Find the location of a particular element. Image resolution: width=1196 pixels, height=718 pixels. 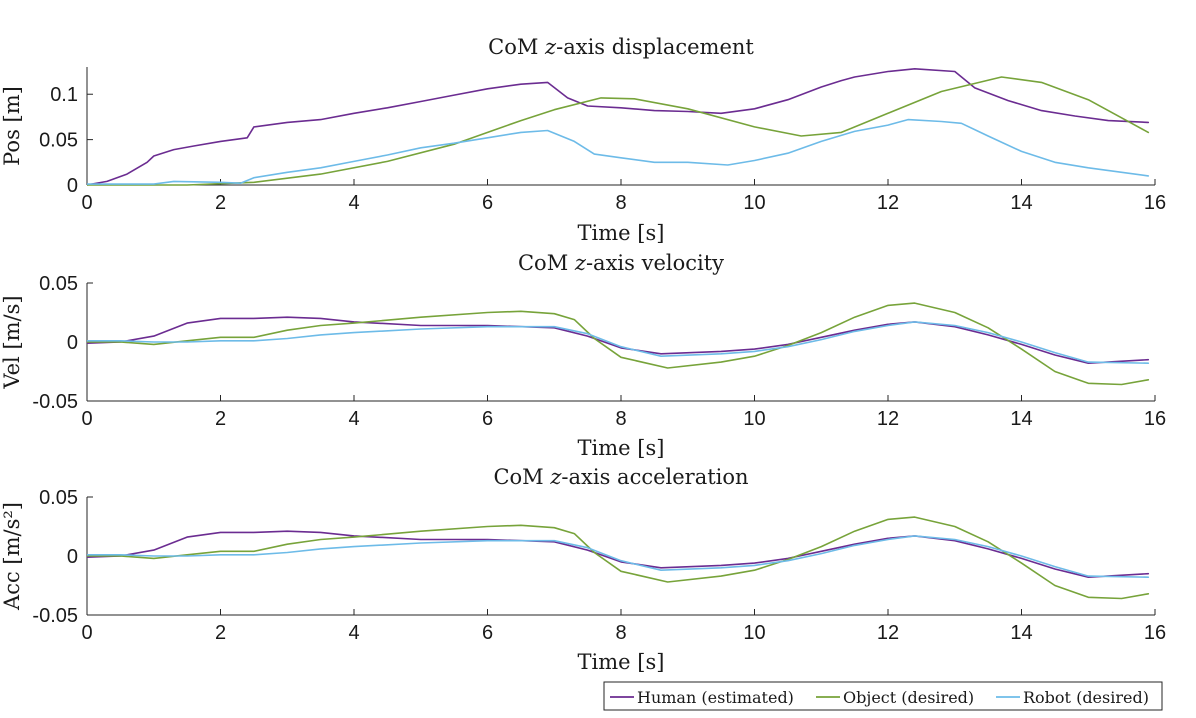

chart-title-suffix: -axis velocity is located at coordinates (655, 263).